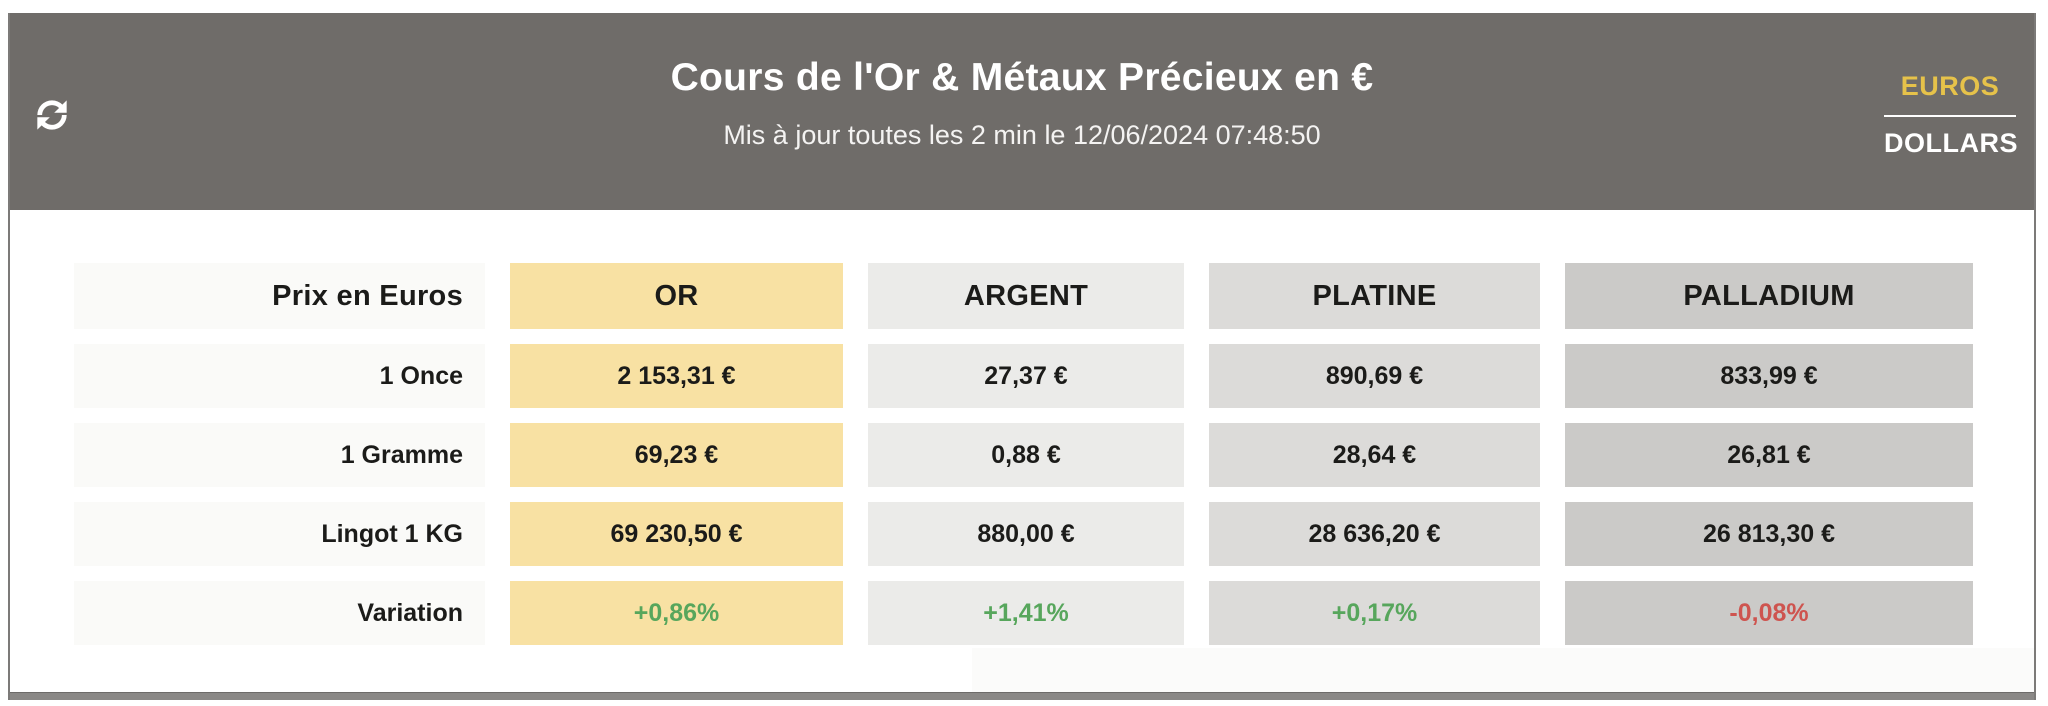  Describe the element at coordinates (279, 613) in the screenshot. I see `row-label-variation: Variation` at that location.